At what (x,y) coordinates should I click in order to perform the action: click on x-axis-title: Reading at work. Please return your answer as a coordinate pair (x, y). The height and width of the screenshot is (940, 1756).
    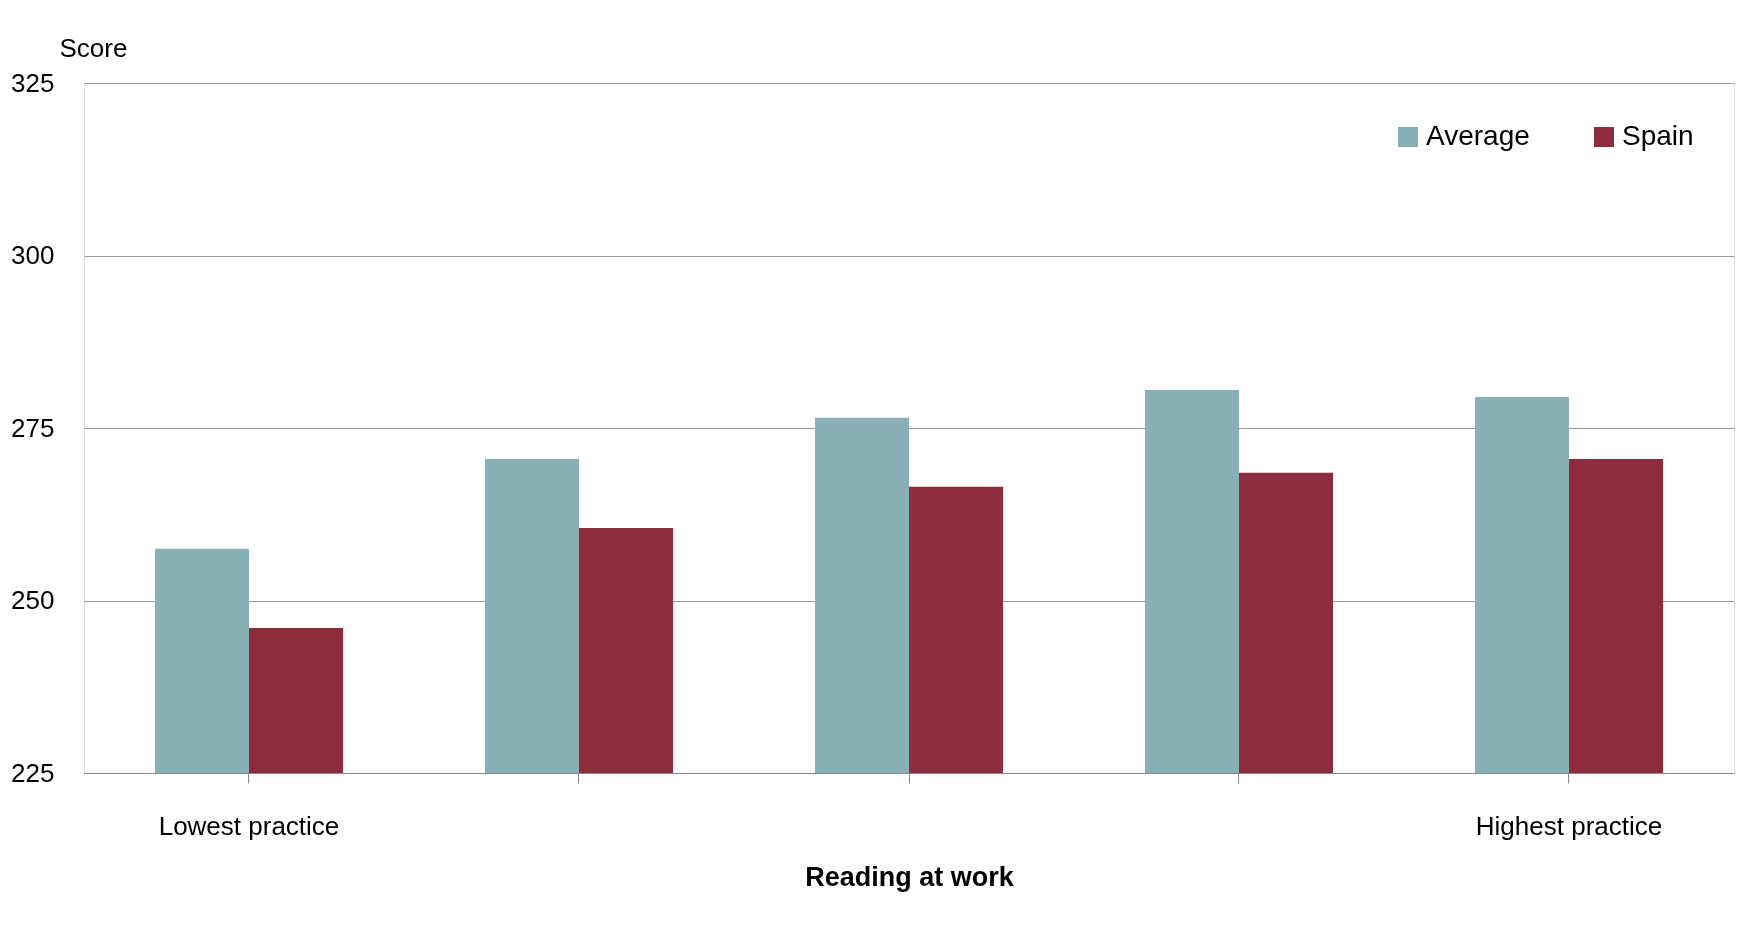
    Looking at the image, I should click on (910, 876).